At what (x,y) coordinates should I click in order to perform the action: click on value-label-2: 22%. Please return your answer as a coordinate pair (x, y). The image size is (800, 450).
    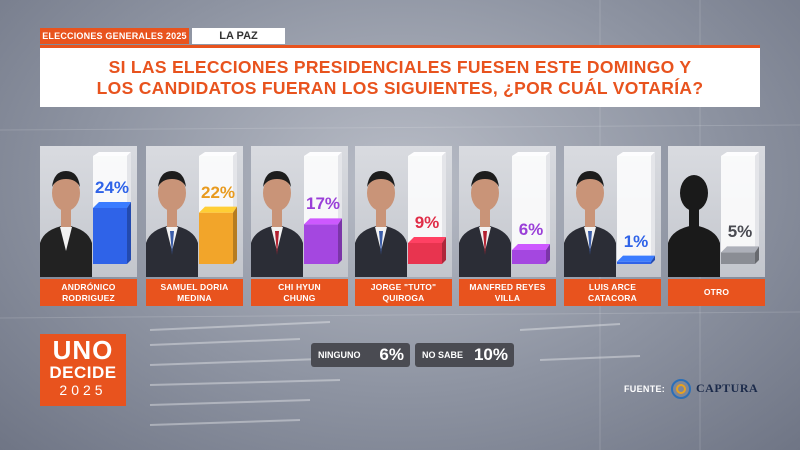
    Looking at the image, I should click on (218, 192).